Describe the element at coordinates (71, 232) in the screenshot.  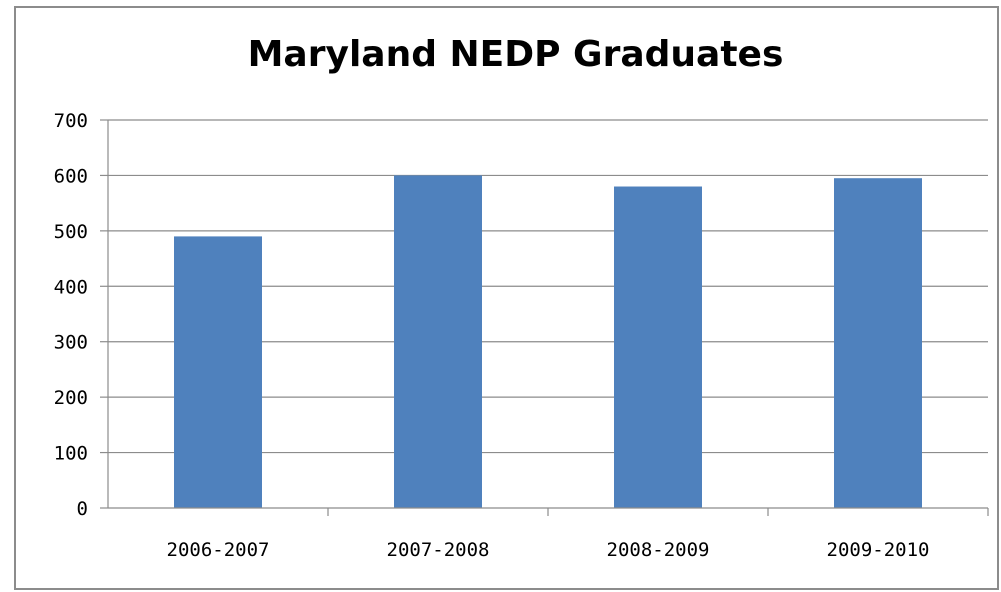
I see `y-tick-label: 500` at that location.